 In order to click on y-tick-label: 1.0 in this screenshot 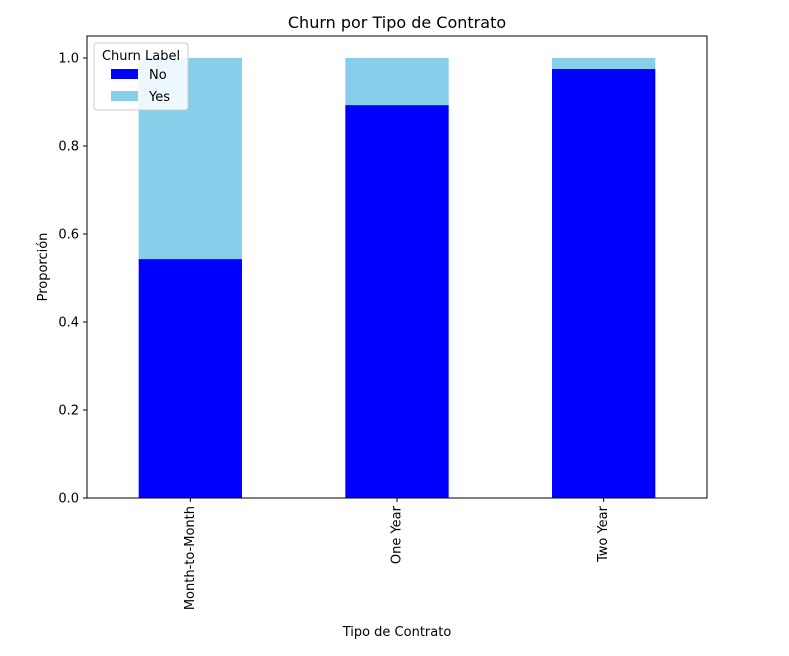, I will do `click(68, 59)`.